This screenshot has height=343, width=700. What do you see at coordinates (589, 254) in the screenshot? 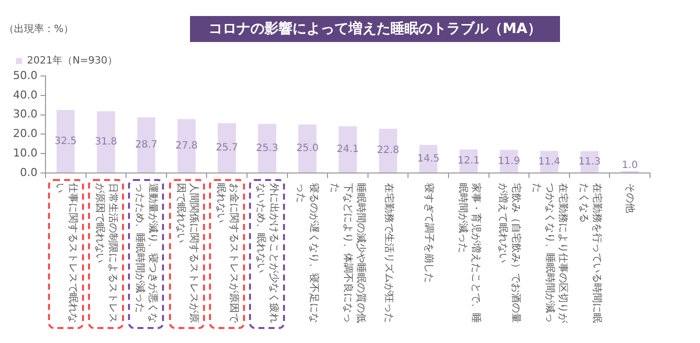
I see `x-tick-label: 在宅勤務を行っている時間に眠たくなる` at bounding box center [589, 254].